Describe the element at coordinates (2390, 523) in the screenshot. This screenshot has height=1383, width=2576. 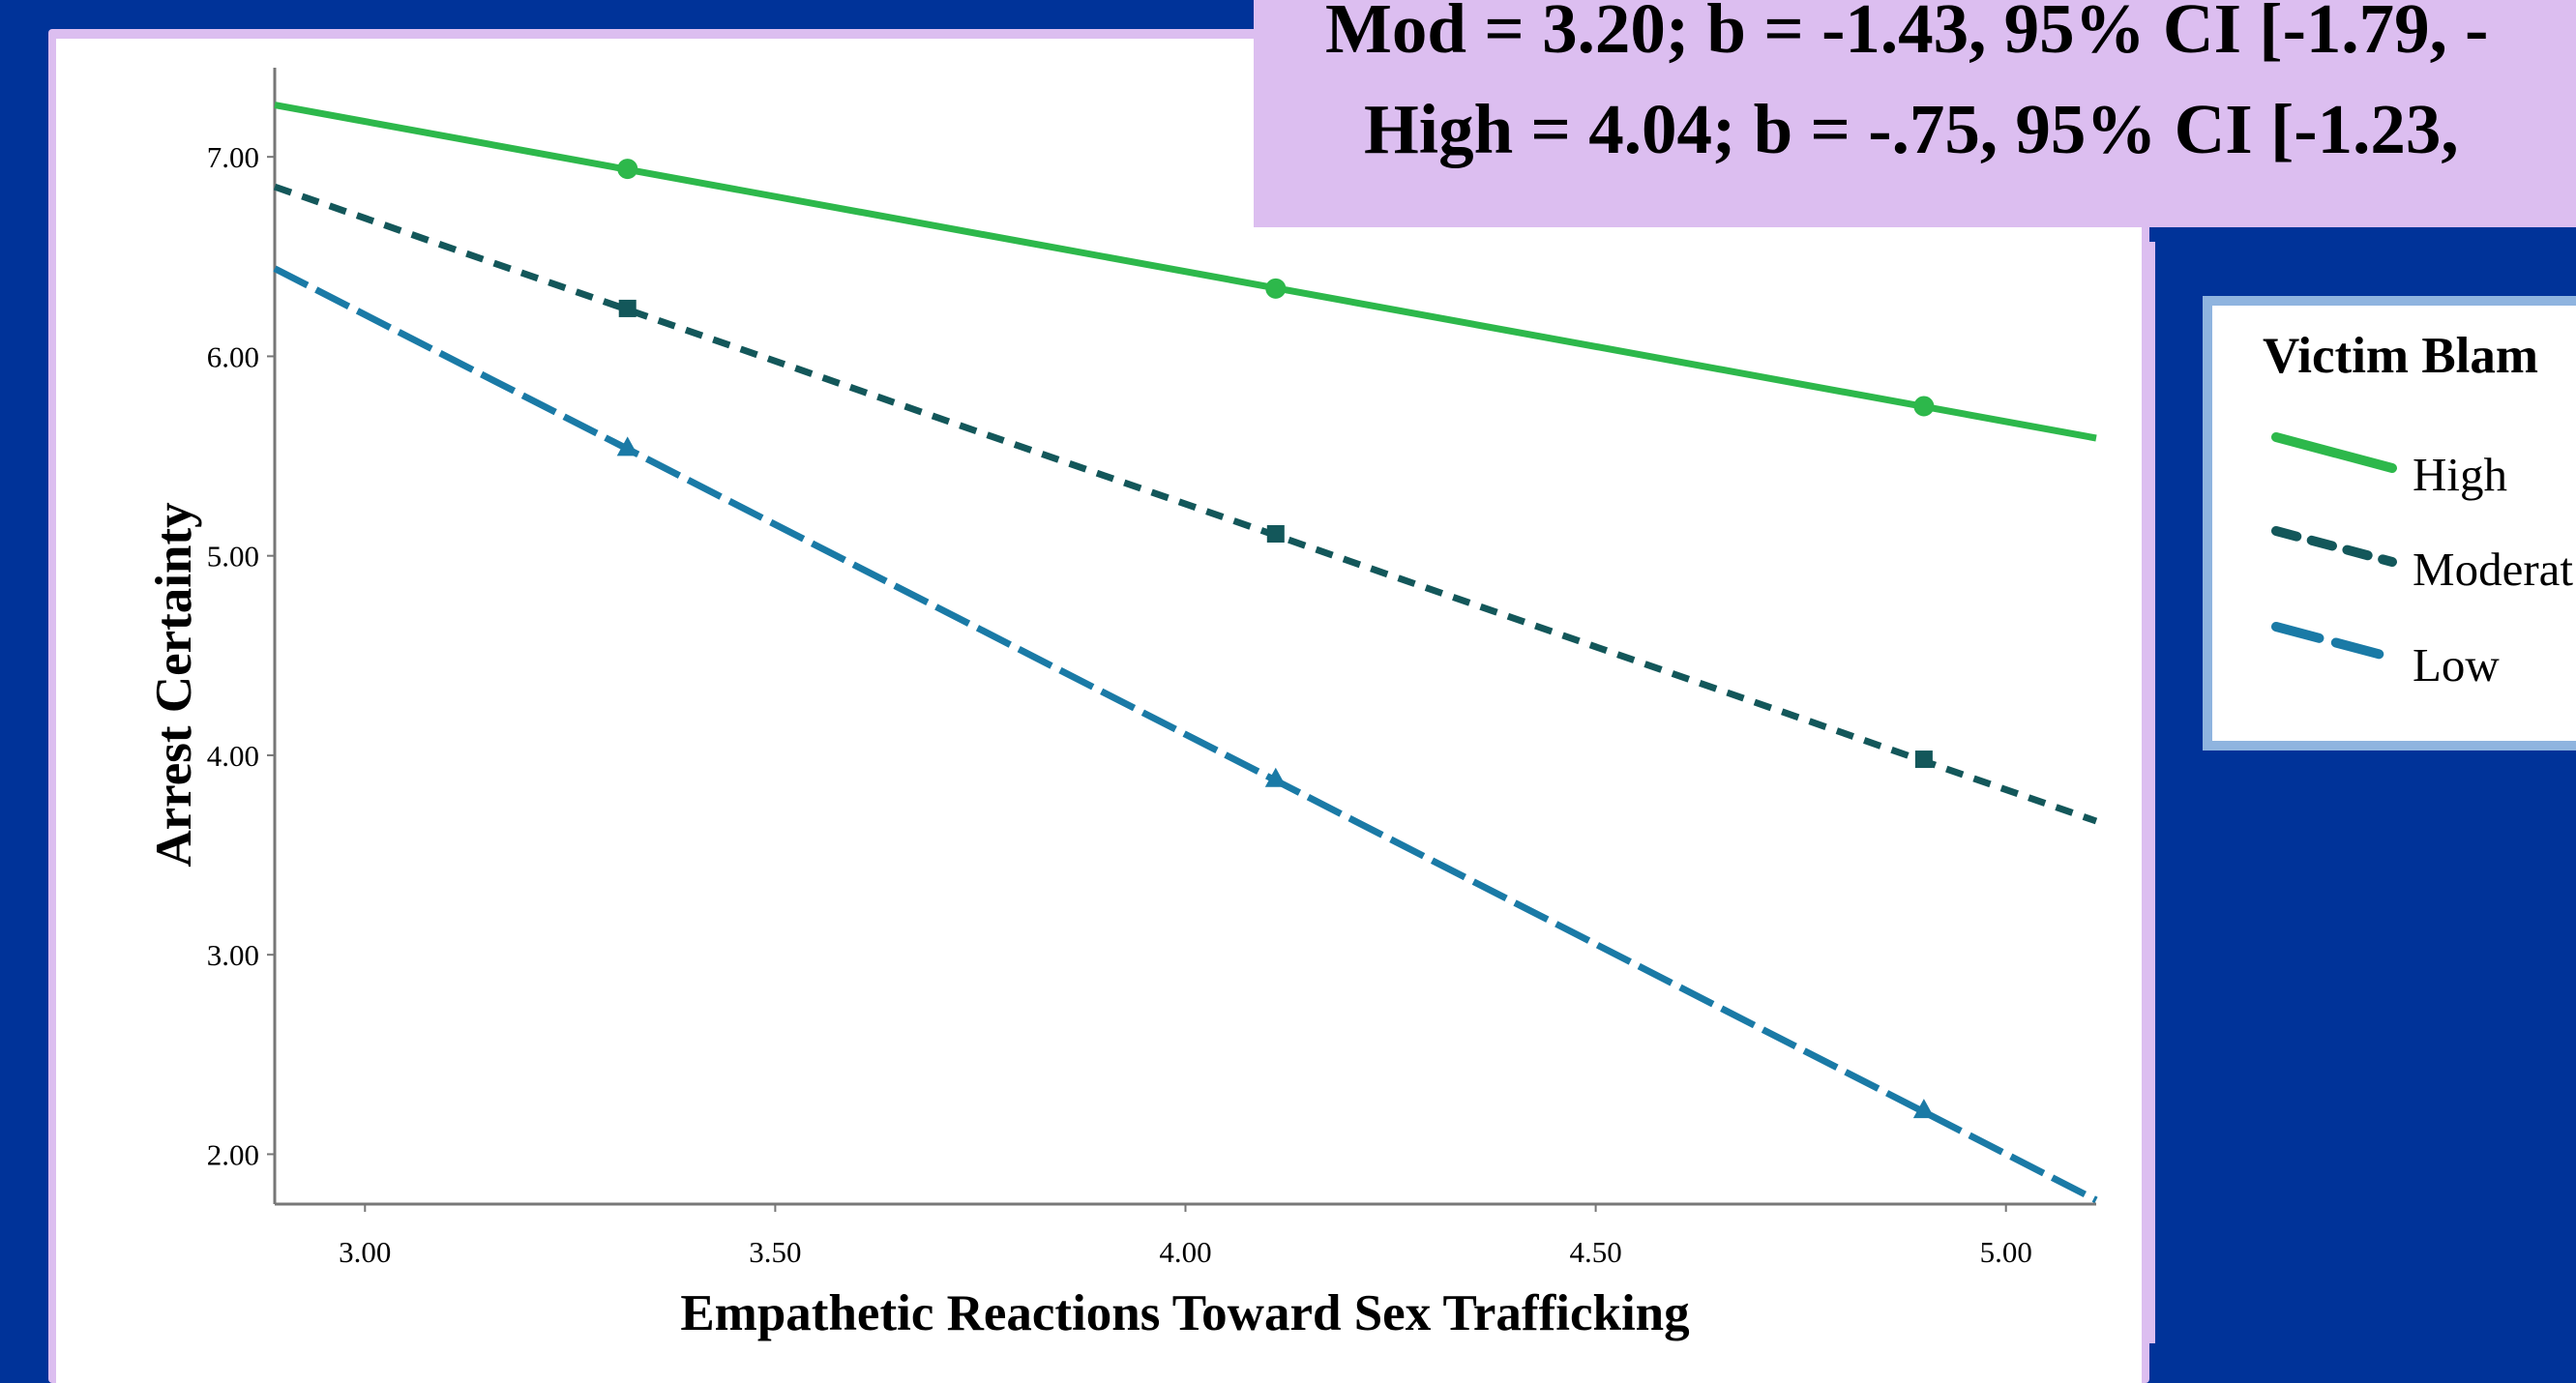
I see `legend: Victim Blam High Moderat Low` at that location.